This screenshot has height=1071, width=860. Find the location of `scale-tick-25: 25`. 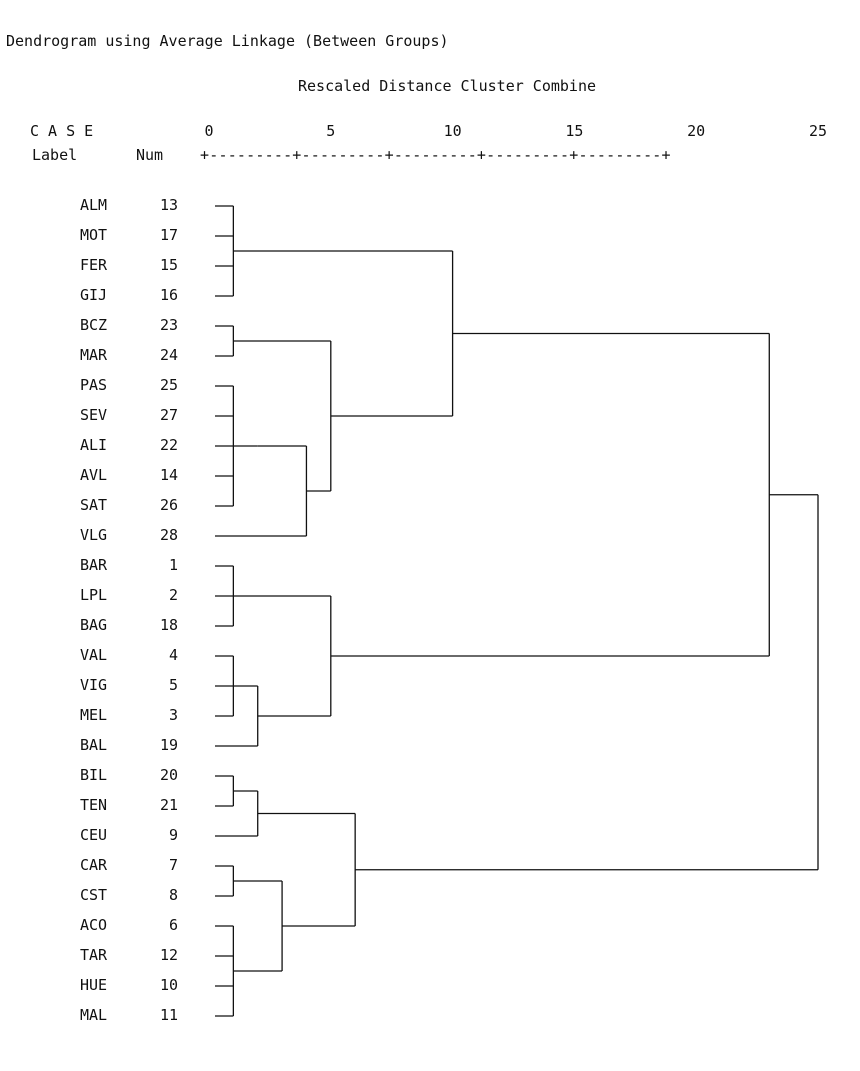

scale-tick-25: 25 is located at coordinates (818, 131).